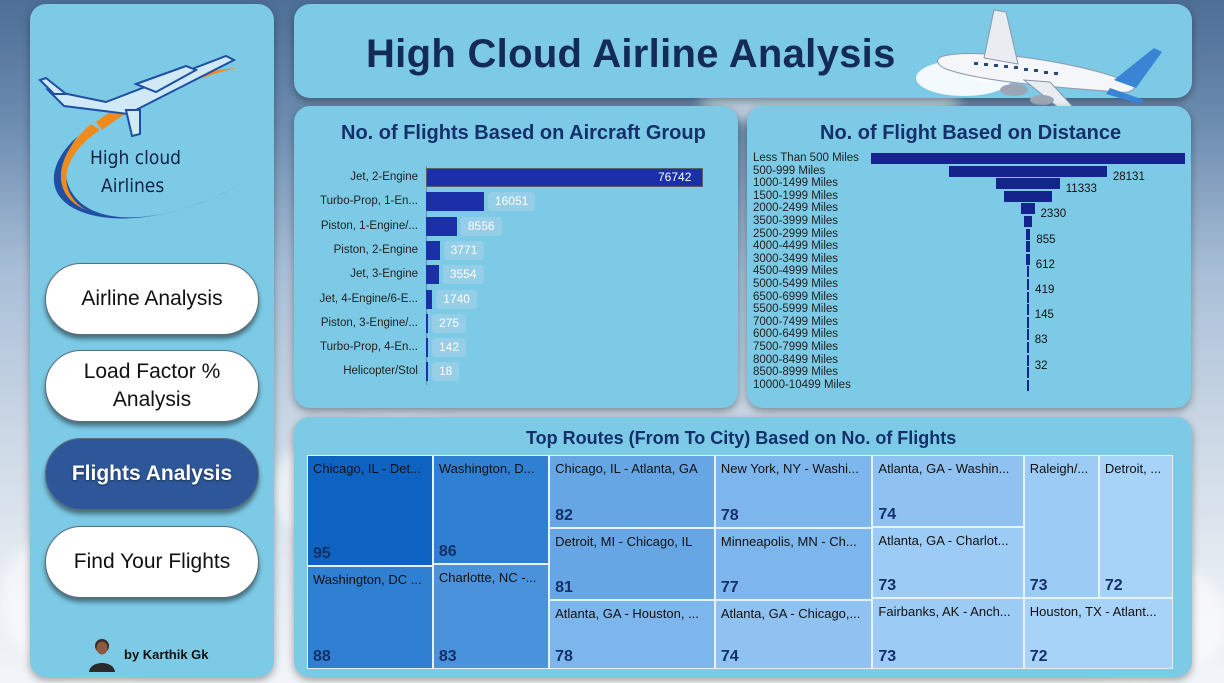 The width and height of the screenshot is (1224, 683). Describe the element at coordinates (384, 274) in the screenshot. I see `bar-category-label: Jet, 3-Engine` at that location.